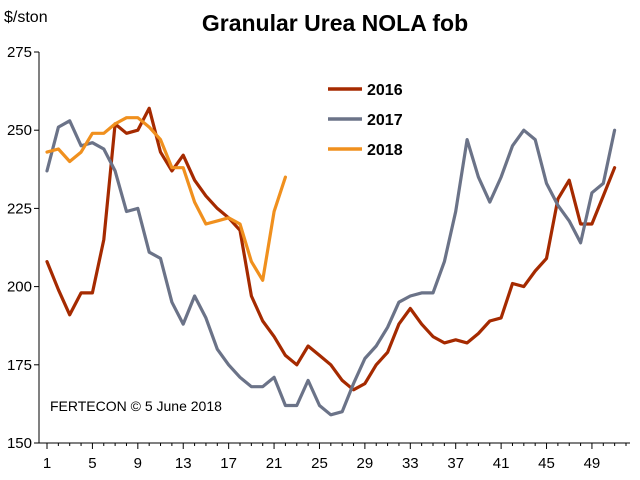 Image resolution: width=640 pixels, height=480 pixels. What do you see at coordinates (501, 463) in the screenshot?
I see `x-tick-label: 41` at bounding box center [501, 463].